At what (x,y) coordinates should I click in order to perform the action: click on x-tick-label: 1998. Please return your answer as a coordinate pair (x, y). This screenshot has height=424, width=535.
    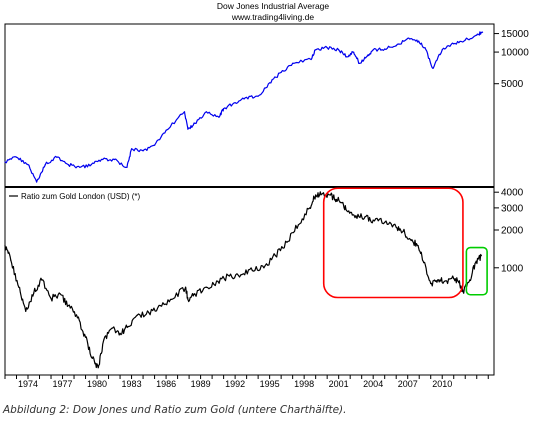
    Looking at the image, I should click on (304, 384).